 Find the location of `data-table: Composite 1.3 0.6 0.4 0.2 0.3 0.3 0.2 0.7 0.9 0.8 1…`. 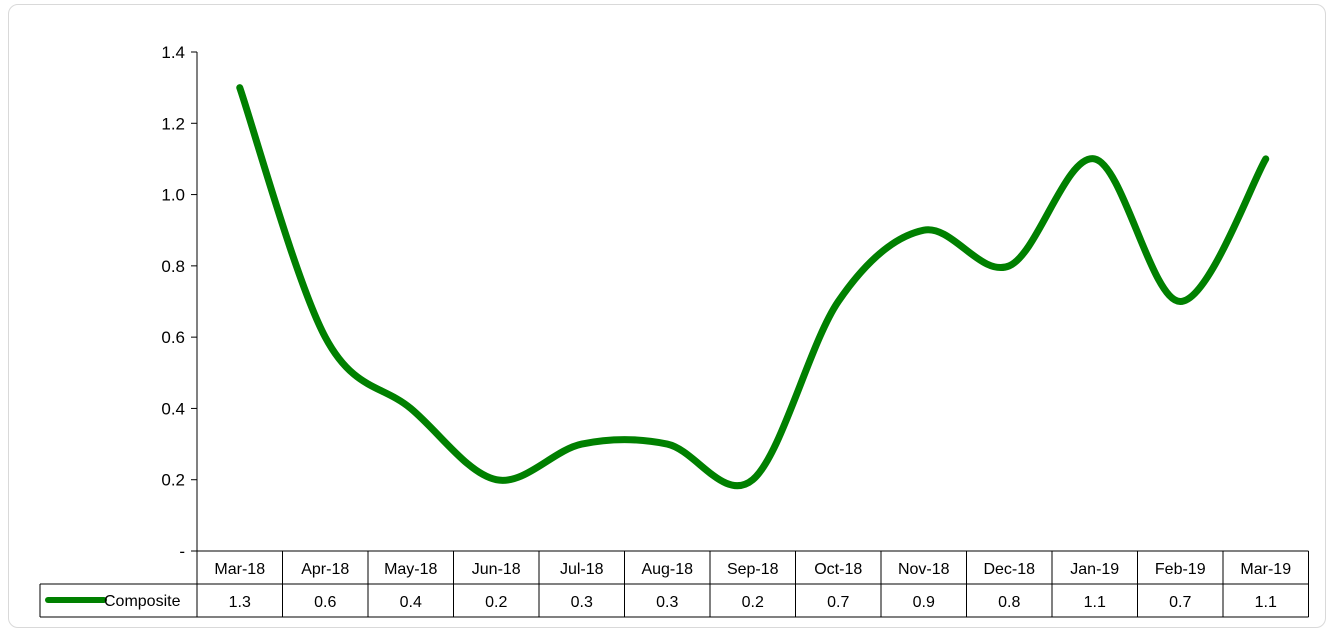

data-table: Composite 1.3 0.6 0.4 0.2 0.3 0.3 0.2 0.7 0.9 0.8 1… is located at coordinates (674, 584).